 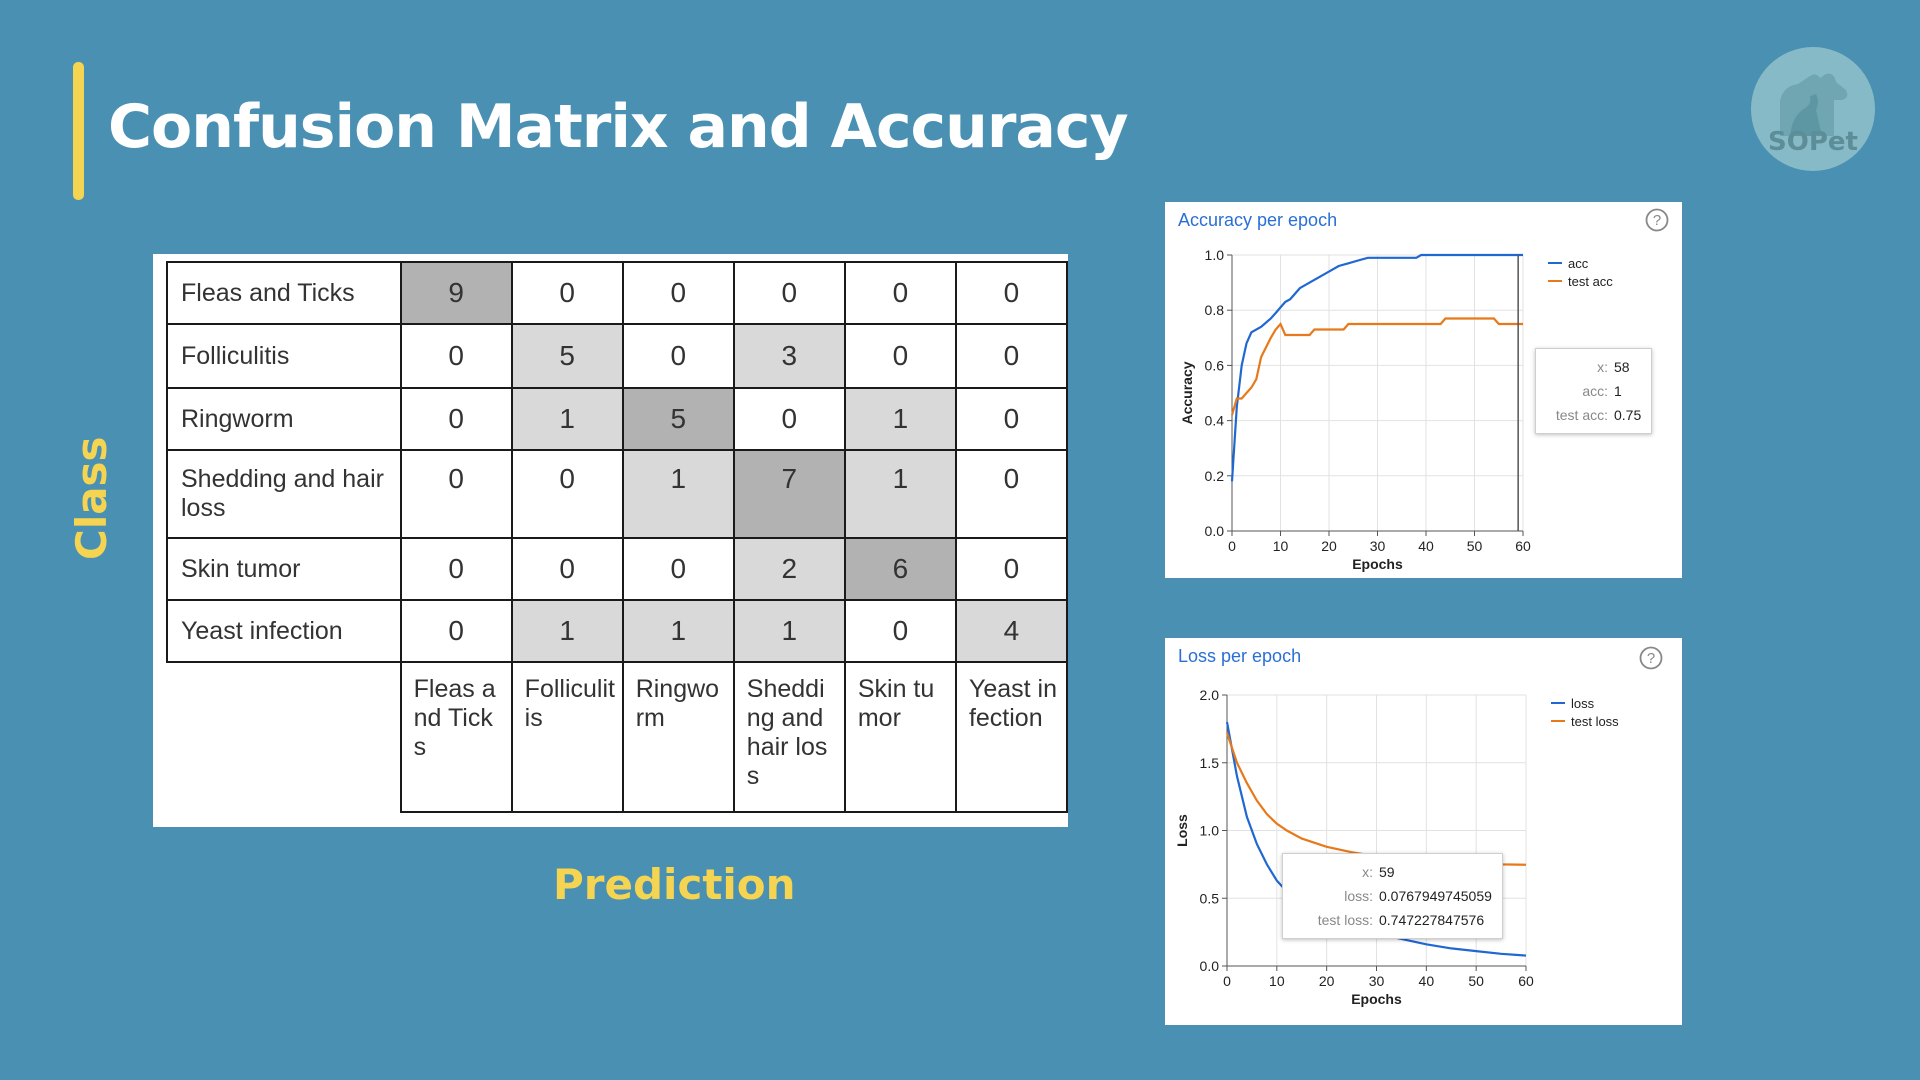 I want to click on series-line-acc, so click(x=1376, y=367).